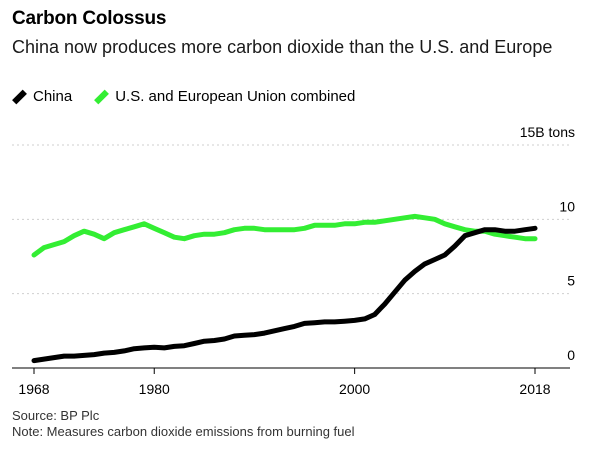 The width and height of the screenshot is (600, 462). Describe the element at coordinates (567, 206) in the screenshot. I see `y-tick-label-10: 10` at that location.